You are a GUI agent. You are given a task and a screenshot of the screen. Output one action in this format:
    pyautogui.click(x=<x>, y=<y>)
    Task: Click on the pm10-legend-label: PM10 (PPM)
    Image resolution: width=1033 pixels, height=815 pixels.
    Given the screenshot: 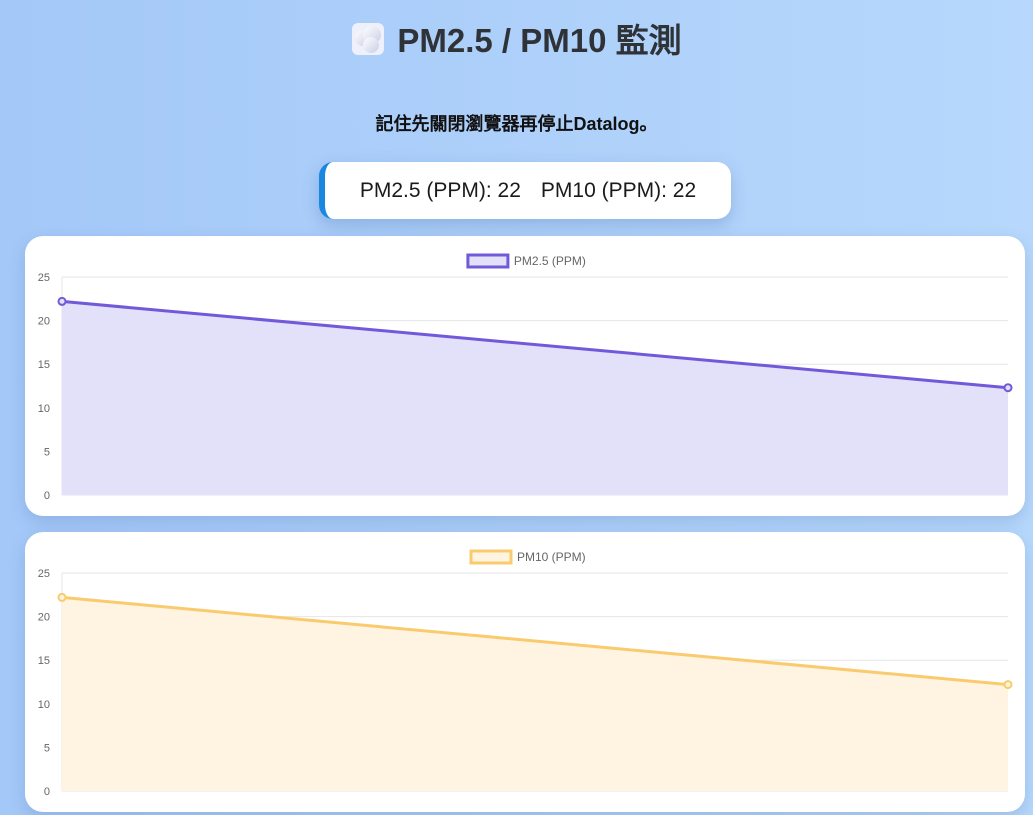 What is the action you would take?
    pyautogui.click(x=551, y=557)
    